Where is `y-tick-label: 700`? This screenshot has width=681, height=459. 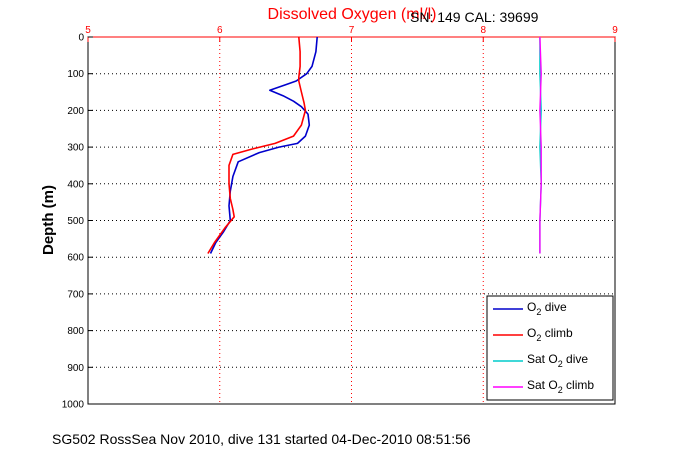 y-tick-label: 700 is located at coordinates (75, 294).